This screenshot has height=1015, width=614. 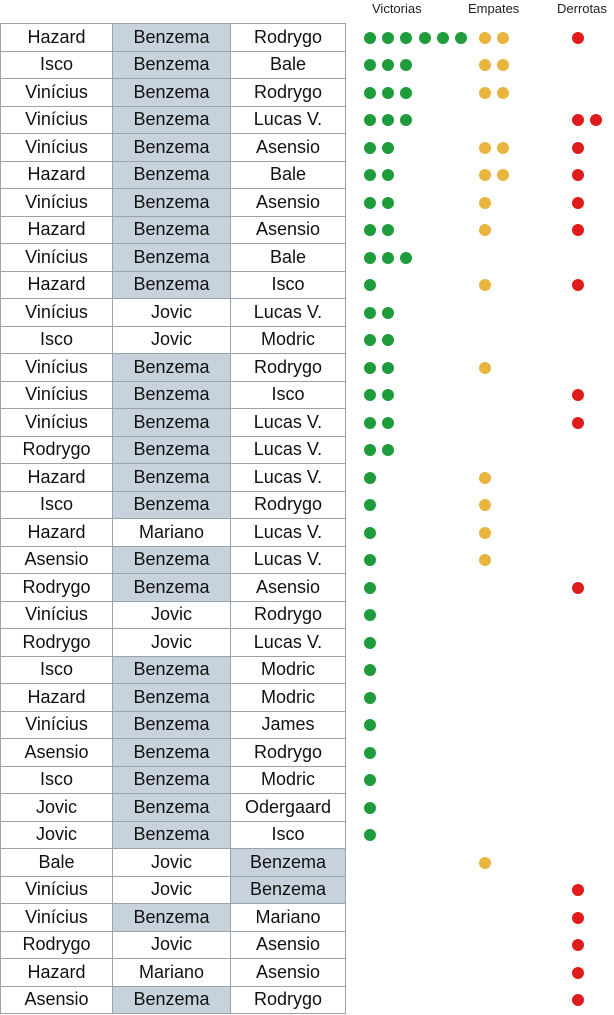 What do you see at coordinates (288, 807) in the screenshot?
I see `player-cell: Odergaard` at bounding box center [288, 807].